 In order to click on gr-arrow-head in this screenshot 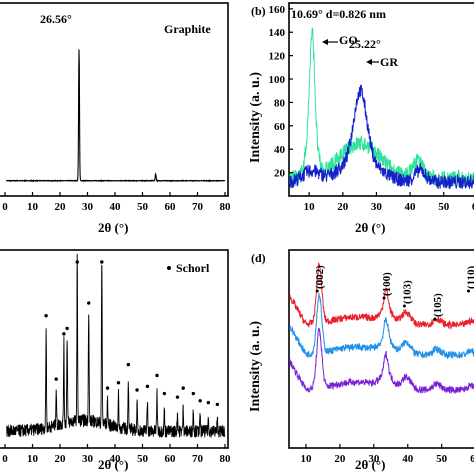, I will do `click(369, 62)`.